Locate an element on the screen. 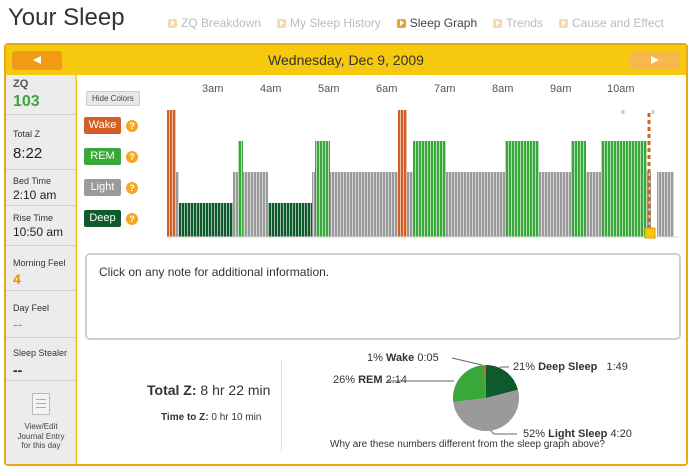 The height and width of the screenshot is (474, 694). tab-trends: Trends is located at coordinates (518, 23).